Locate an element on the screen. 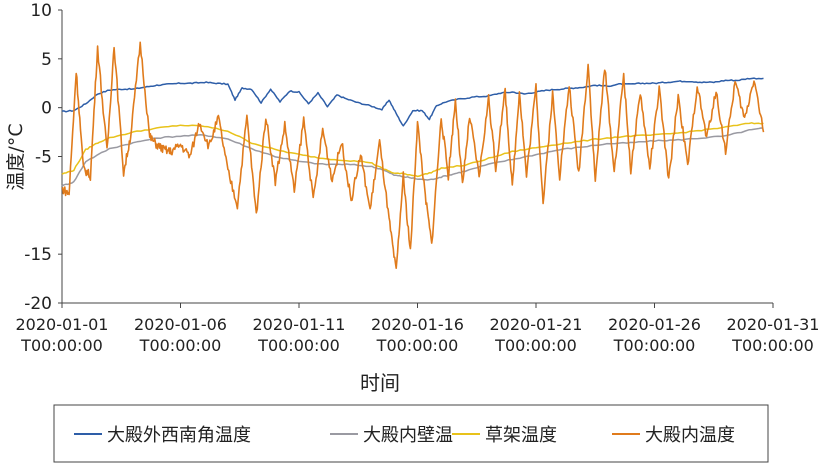 Image resolution: width=818 pixels, height=468 pixels. y-tick-label: 10 is located at coordinates (41, 11).